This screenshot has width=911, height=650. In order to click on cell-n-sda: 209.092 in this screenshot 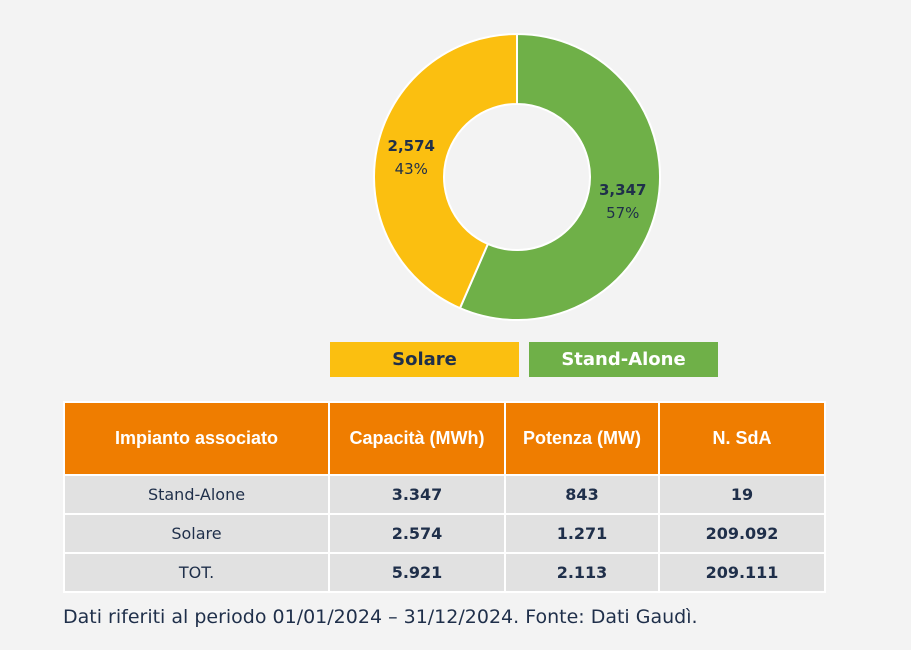, I will do `click(742, 533)`.